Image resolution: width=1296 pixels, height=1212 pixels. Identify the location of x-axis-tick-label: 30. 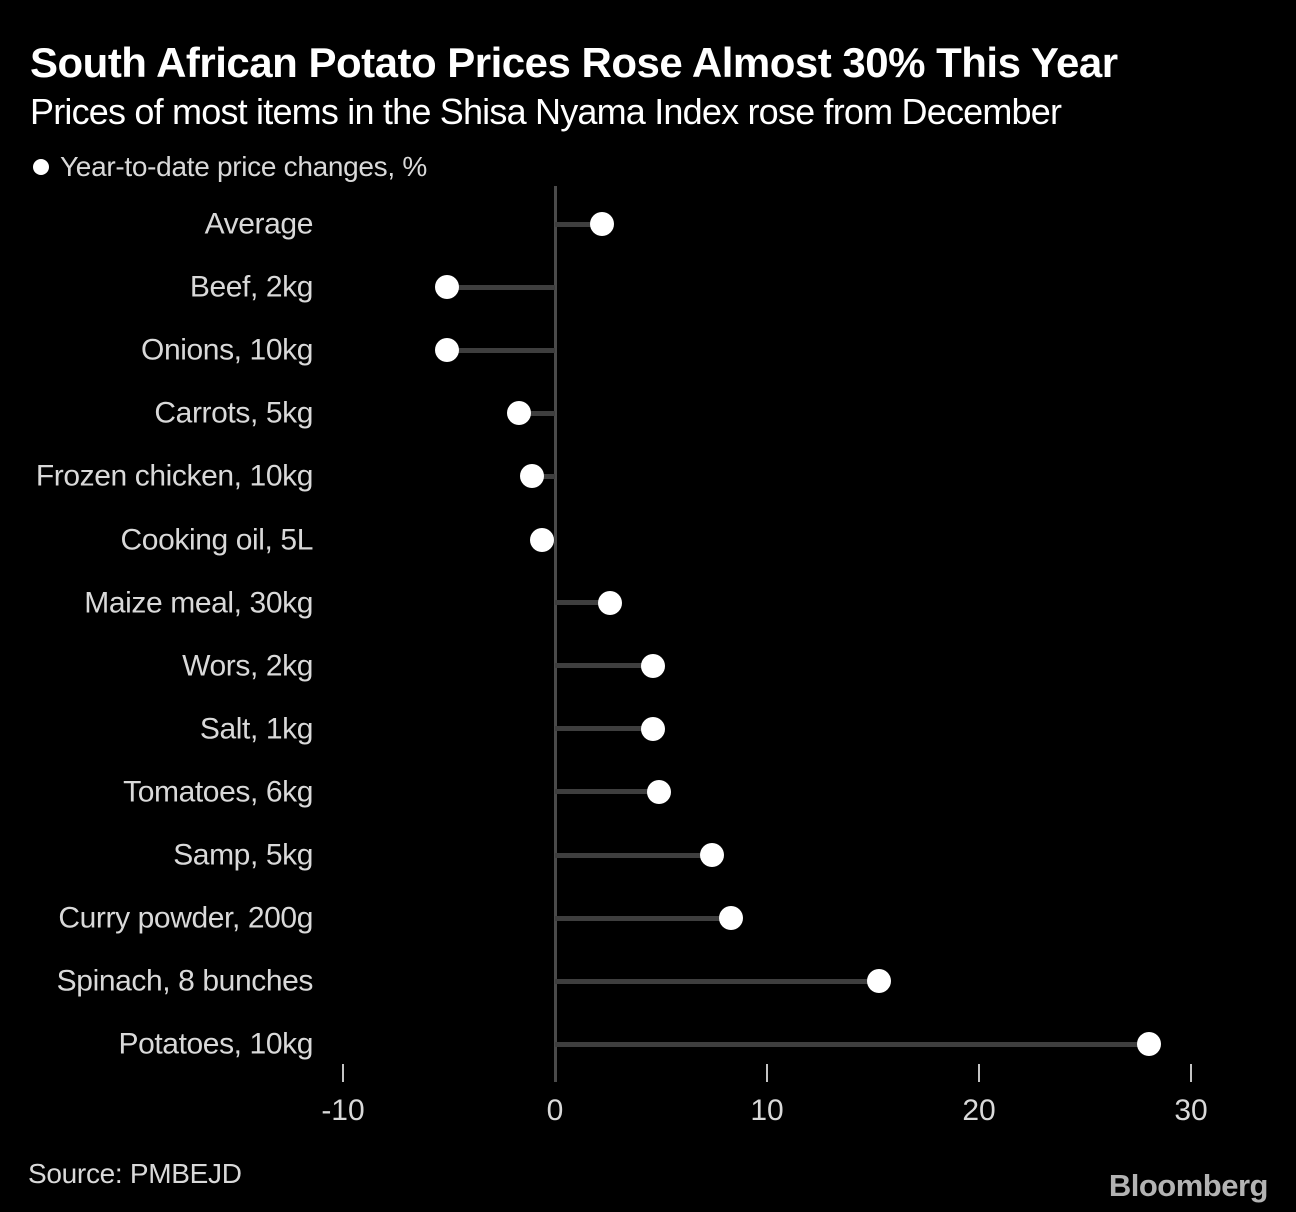
(1191, 1110).